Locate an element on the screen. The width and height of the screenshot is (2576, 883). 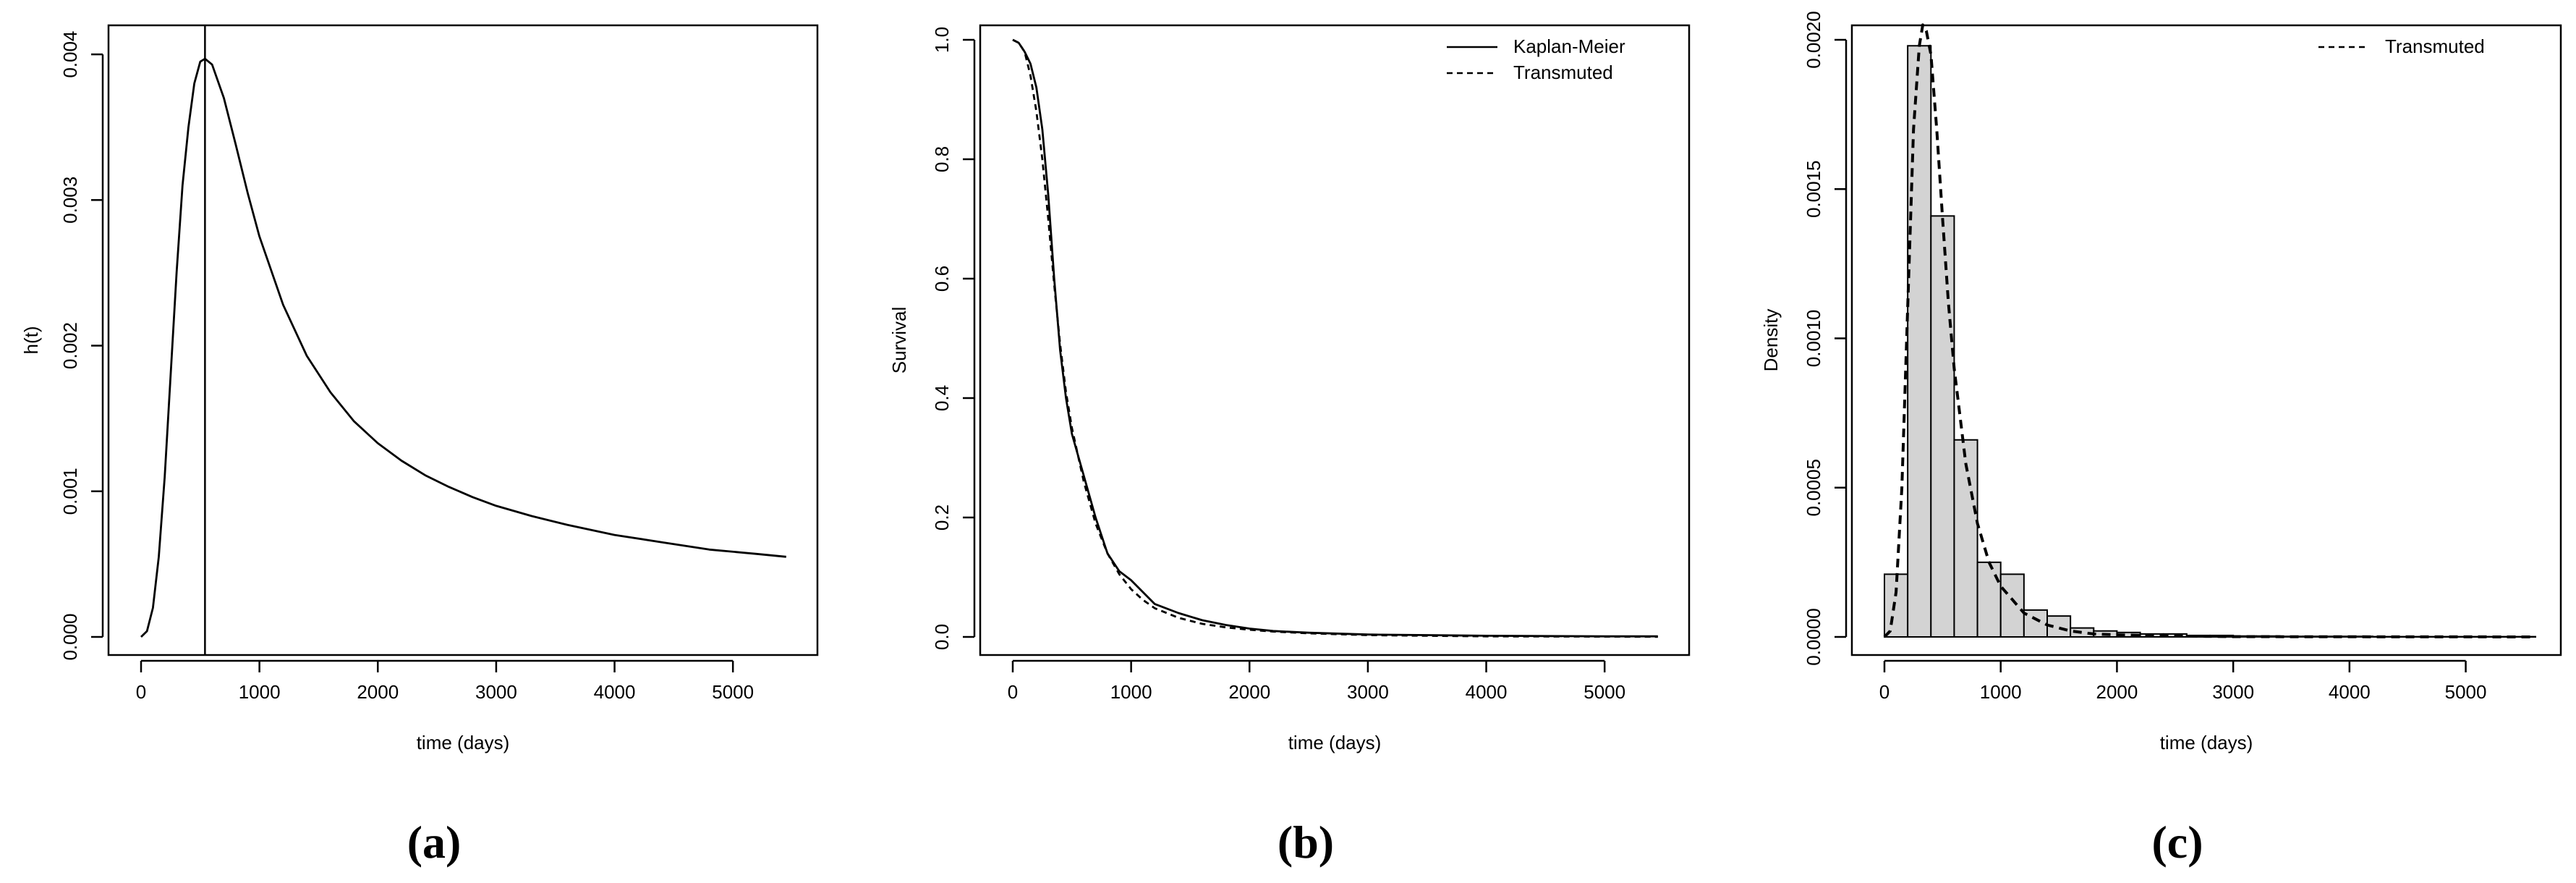
y-tick-label: 0.000 is located at coordinates (70, 636).